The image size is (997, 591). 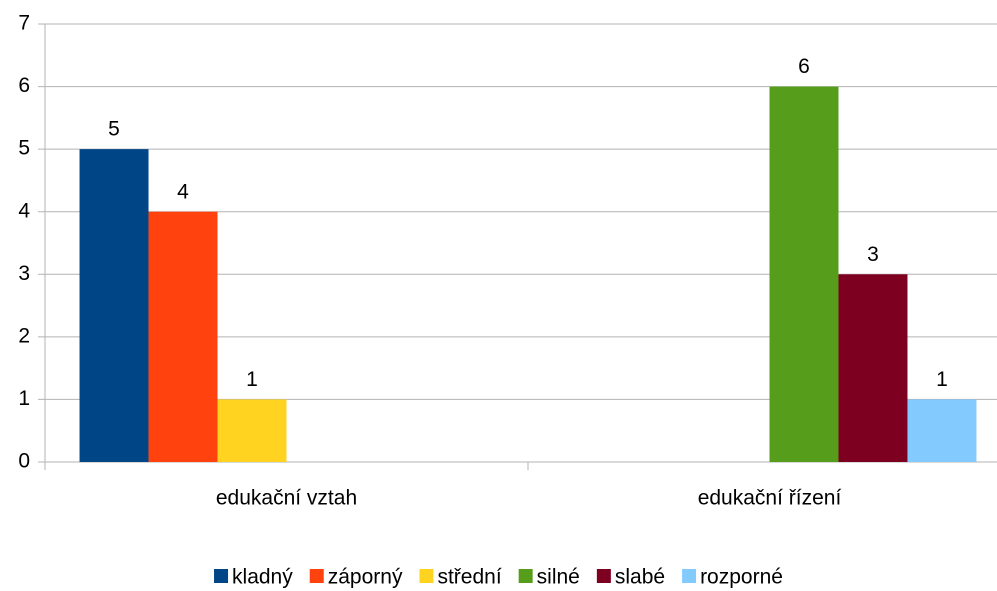 I want to click on data-label: 5, so click(x=114, y=129).